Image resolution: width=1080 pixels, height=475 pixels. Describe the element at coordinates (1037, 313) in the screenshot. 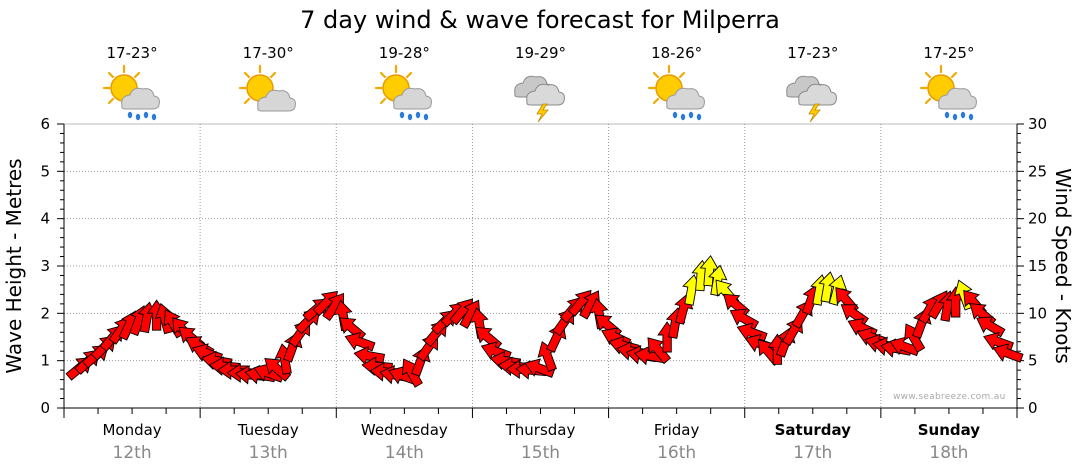

I see `y-right-tick-label: 10` at that location.